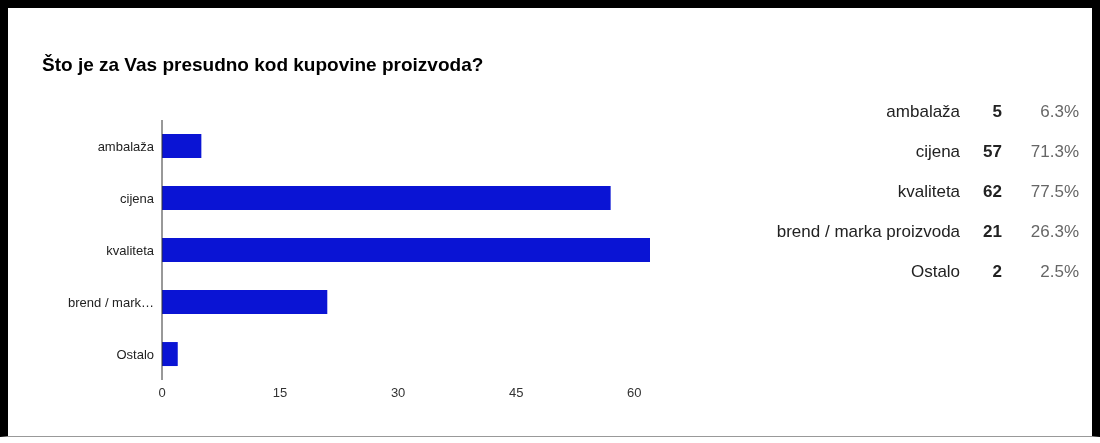 This screenshot has height=443, width=1100. I want to click on text: 21, so click(992, 232).